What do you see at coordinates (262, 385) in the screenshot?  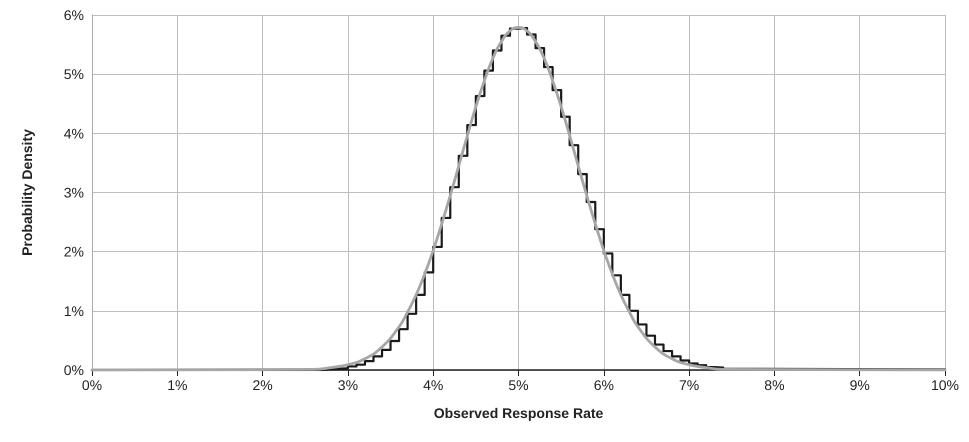 I see `x-tick-label: 2%` at bounding box center [262, 385].